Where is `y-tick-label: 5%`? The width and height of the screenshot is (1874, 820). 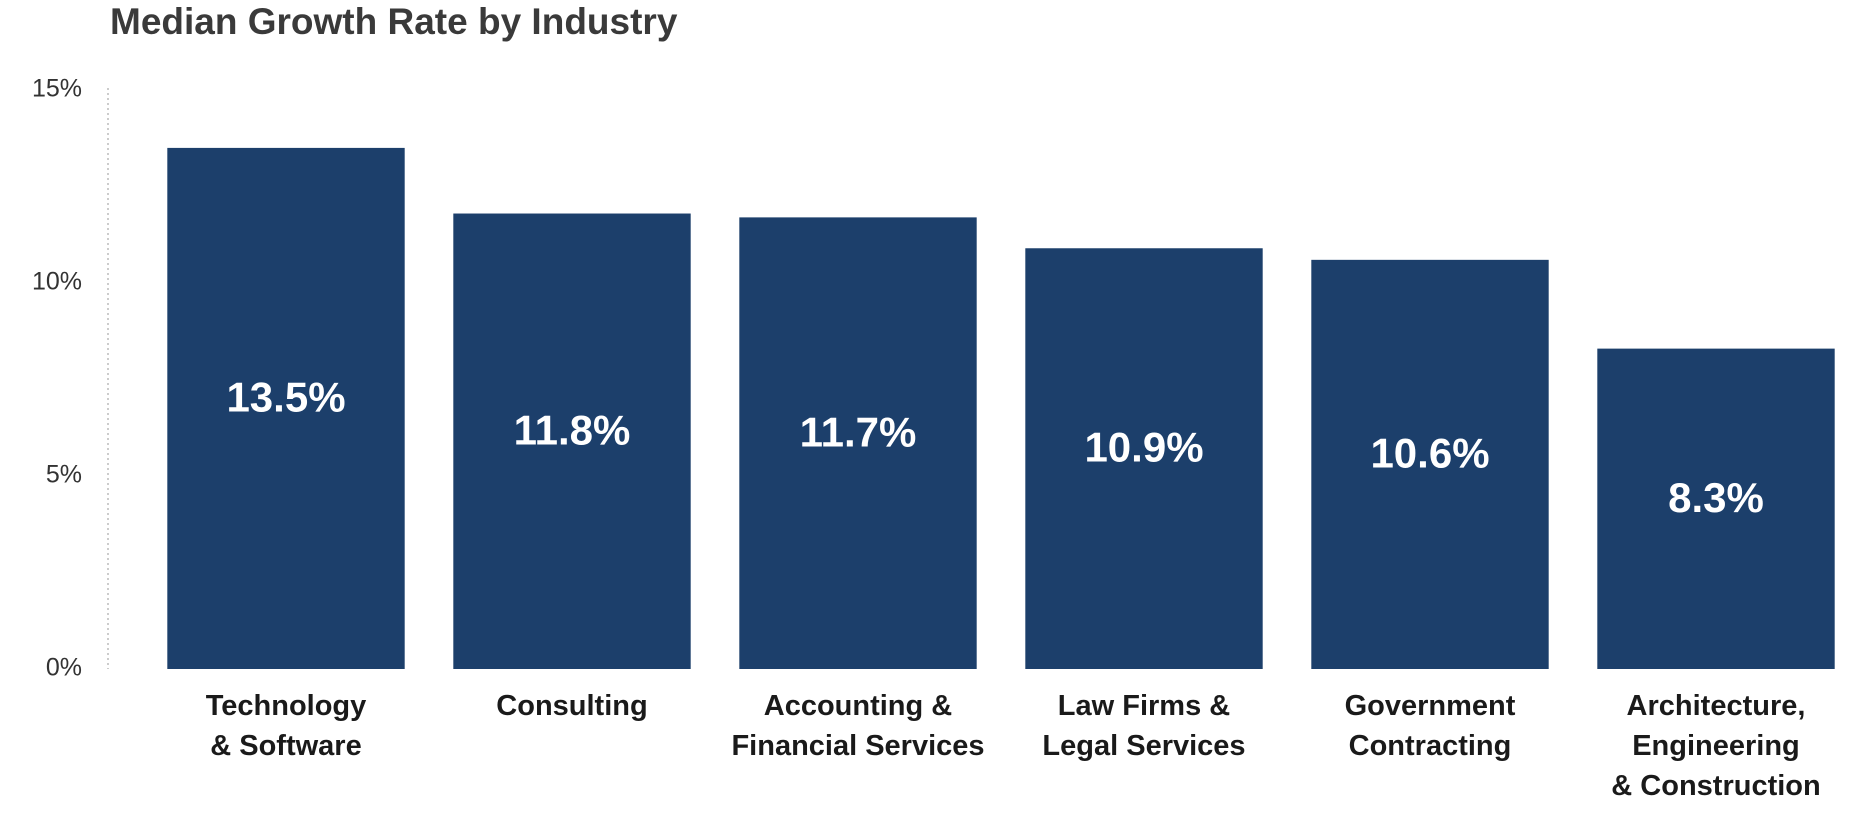
y-tick-label: 5% is located at coordinates (64, 475).